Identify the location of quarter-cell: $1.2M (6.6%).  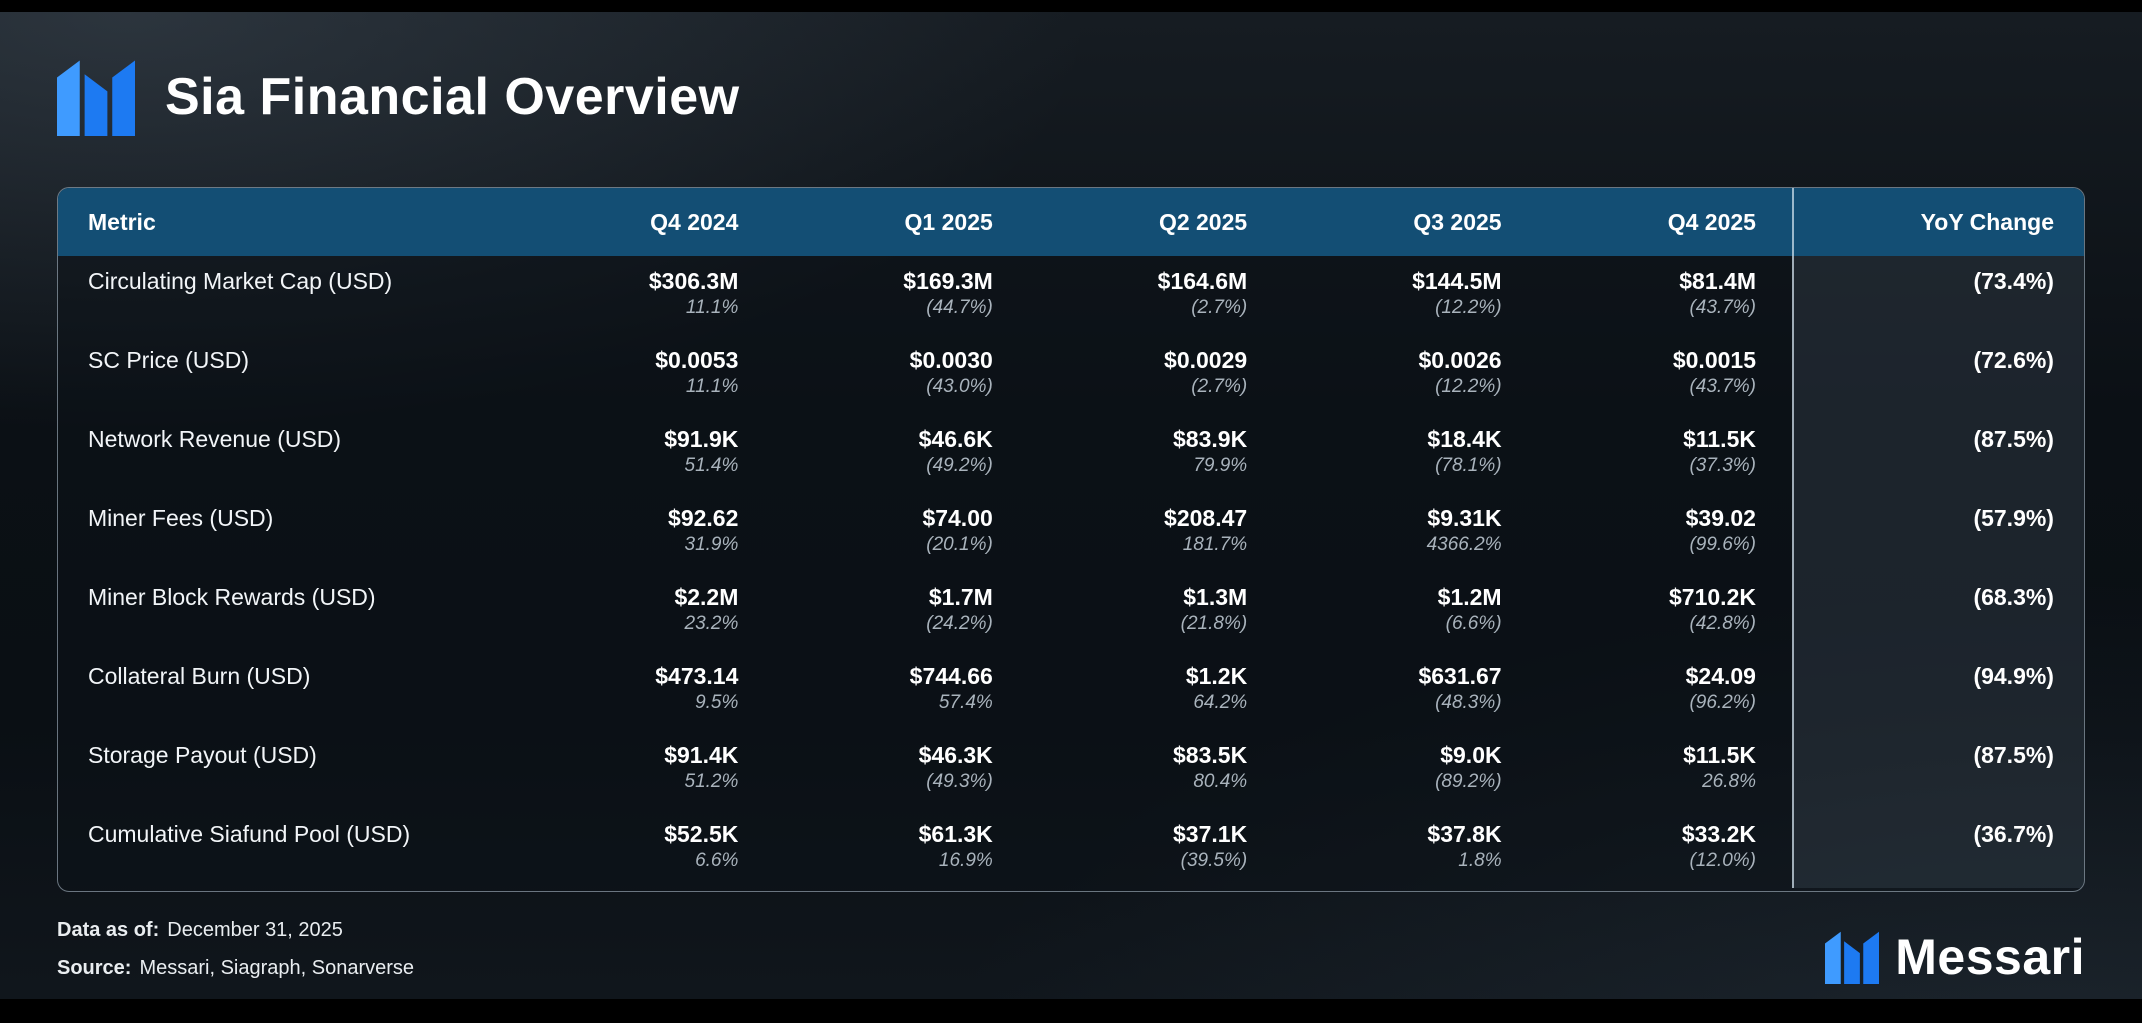
(1410, 611).